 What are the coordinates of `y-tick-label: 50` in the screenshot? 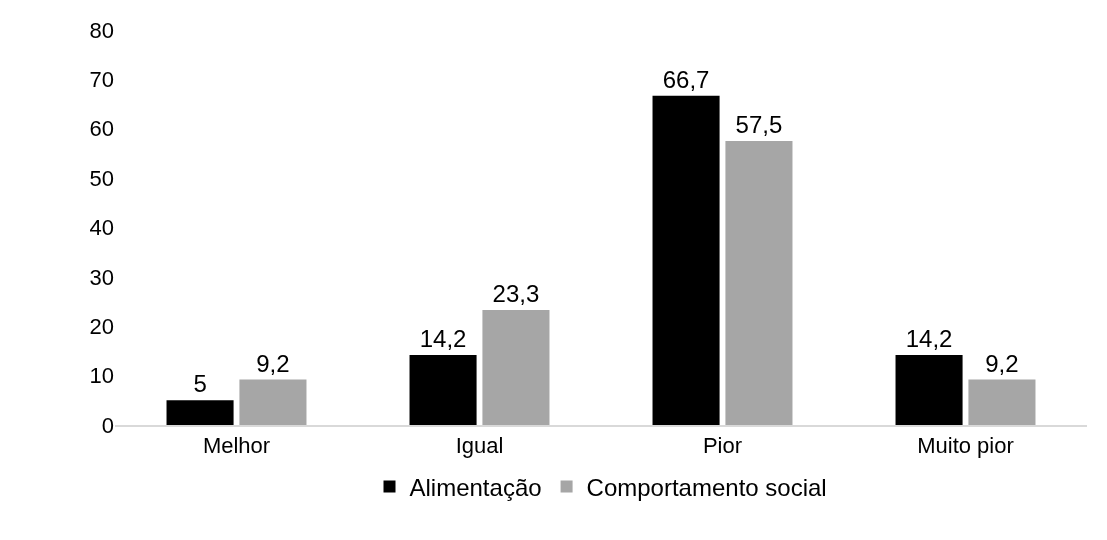 It's located at (101, 178).